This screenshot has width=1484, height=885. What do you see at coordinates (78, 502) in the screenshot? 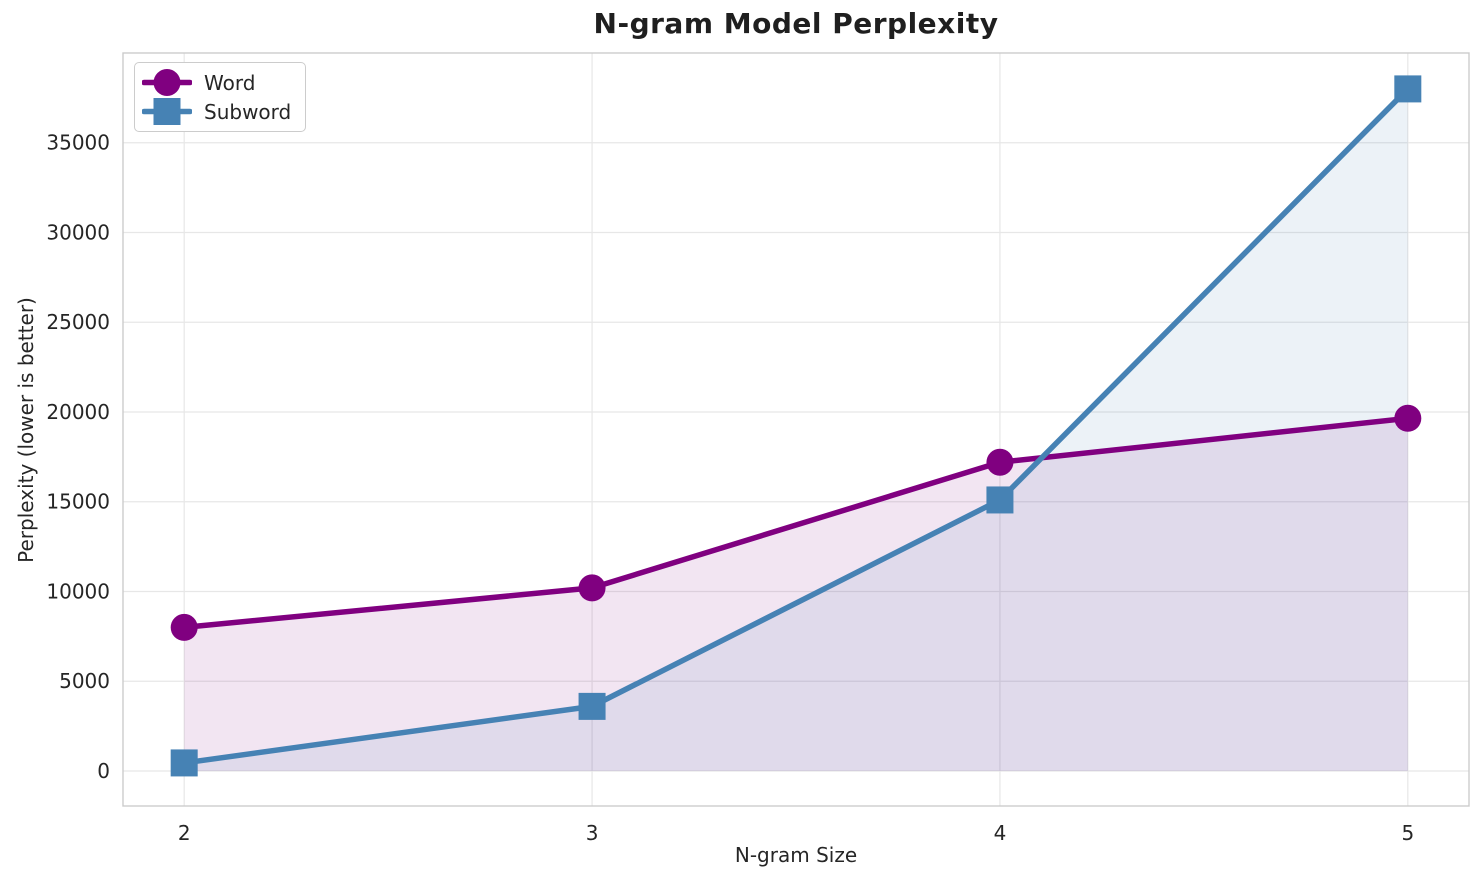
I see `y-tick-label: 15000` at bounding box center [78, 502].